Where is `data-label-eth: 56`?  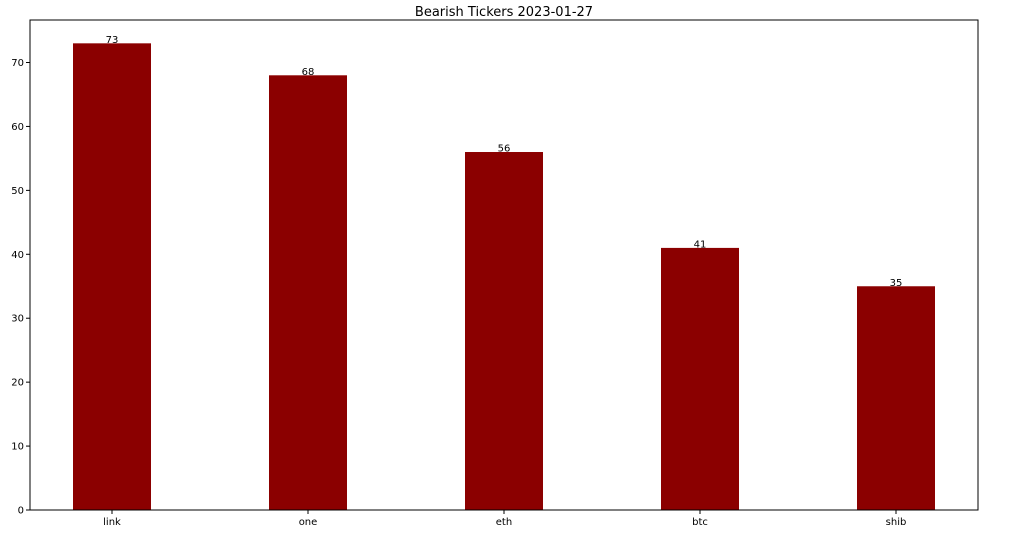 data-label-eth: 56 is located at coordinates (504, 149).